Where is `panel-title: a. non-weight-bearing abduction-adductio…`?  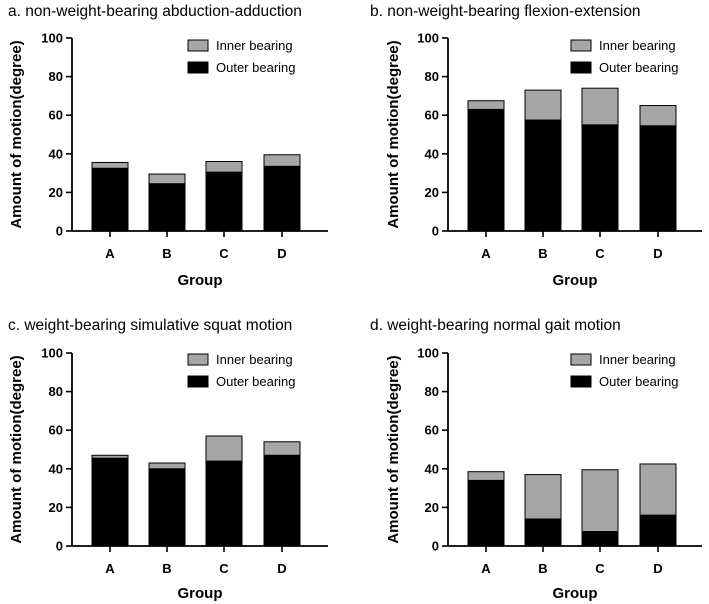 panel-title: a. non-weight-bearing abduction-adductio… is located at coordinates (155, 11).